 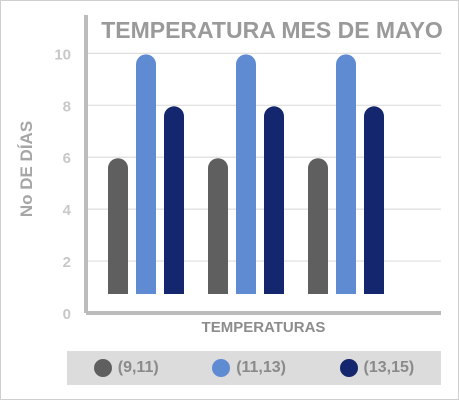 What do you see at coordinates (263, 327) in the screenshot?
I see `x-axis-label: TEMPERATURAS` at bounding box center [263, 327].